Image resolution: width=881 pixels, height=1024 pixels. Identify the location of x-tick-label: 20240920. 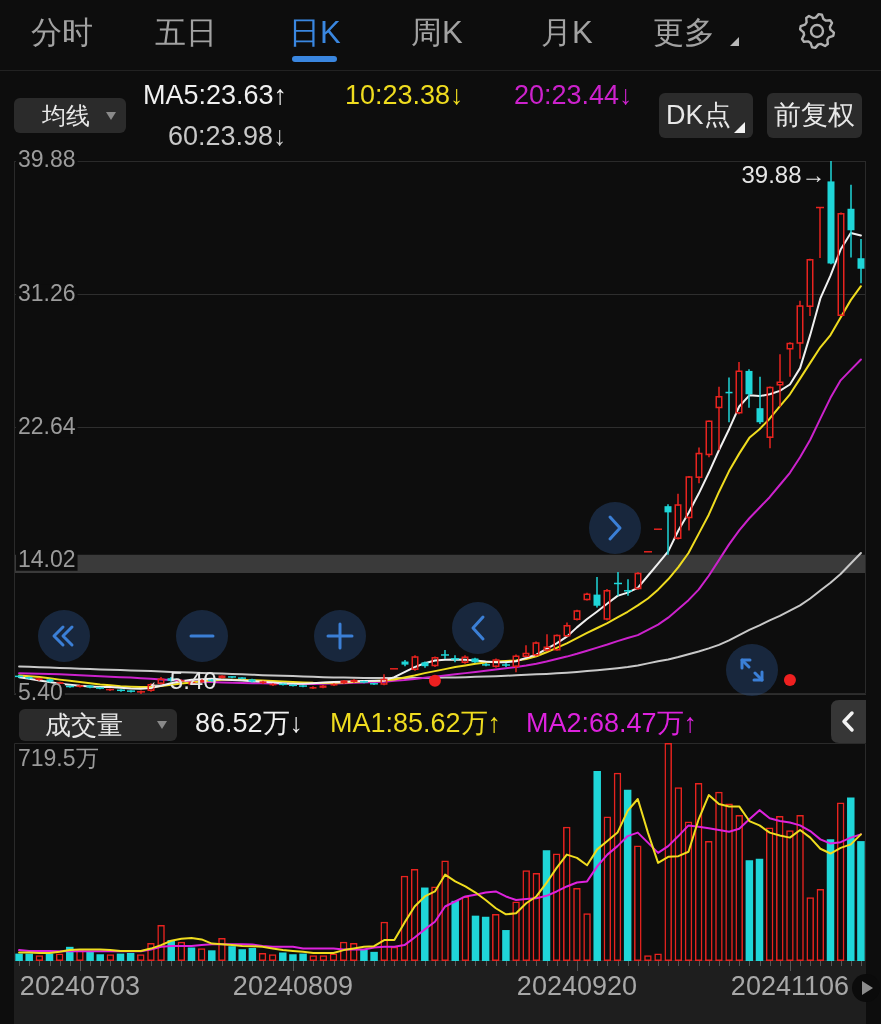
(576, 986).